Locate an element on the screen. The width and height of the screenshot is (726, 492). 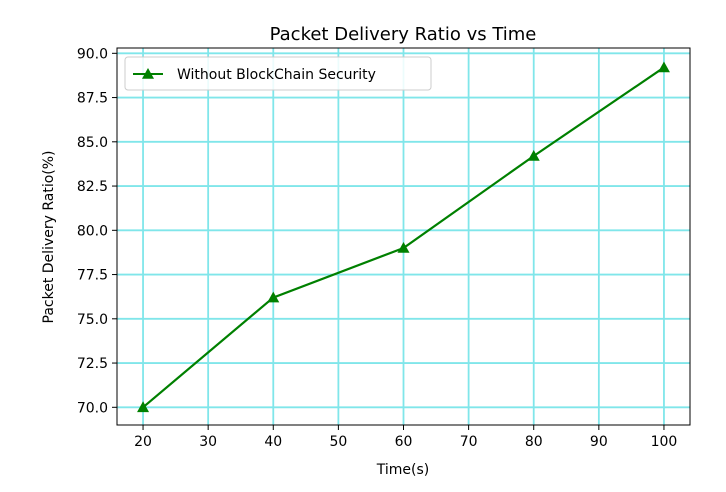
legend-label: Without BlockChain Security is located at coordinates (276, 75).